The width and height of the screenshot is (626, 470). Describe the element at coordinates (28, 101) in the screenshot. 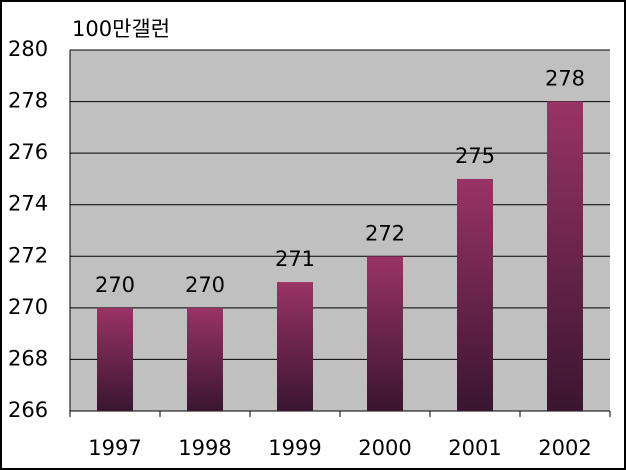

I see `y-tick-label: 278` at that location.